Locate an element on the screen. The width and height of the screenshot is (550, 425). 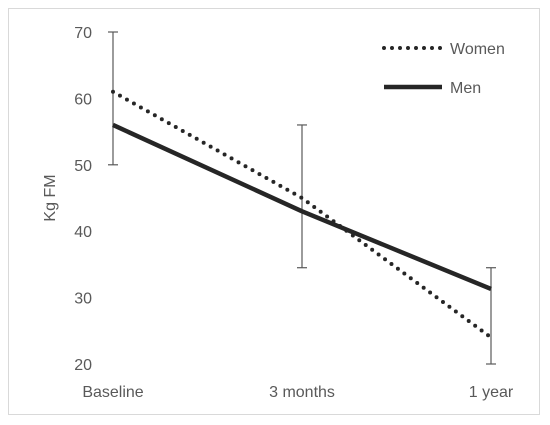
y-tick-label: 30 is located at coordinates (83, 299).